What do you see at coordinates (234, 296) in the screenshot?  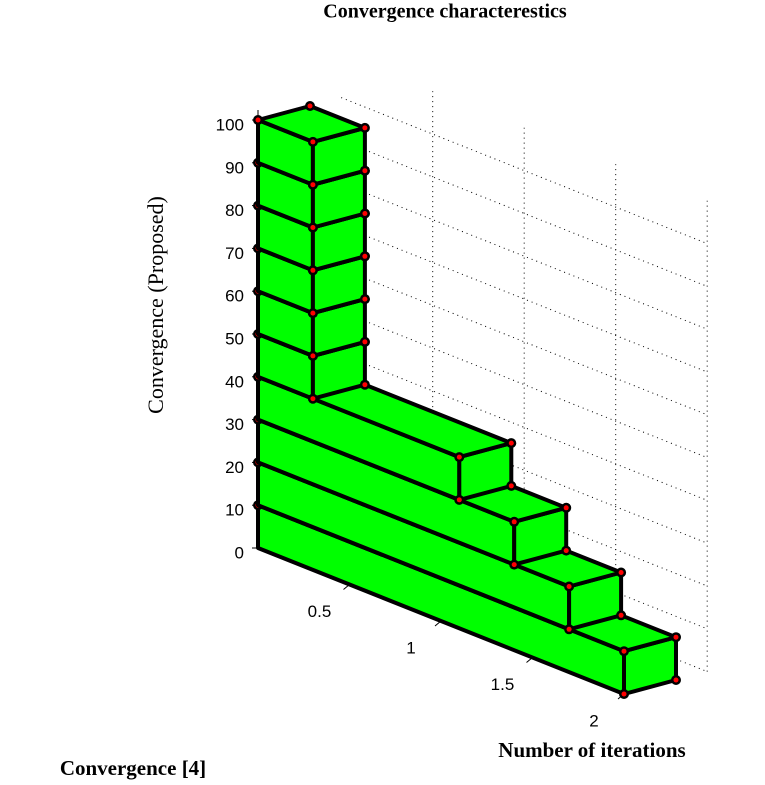 I see `z-tick-label: 60` at bounding box center [234, 296].